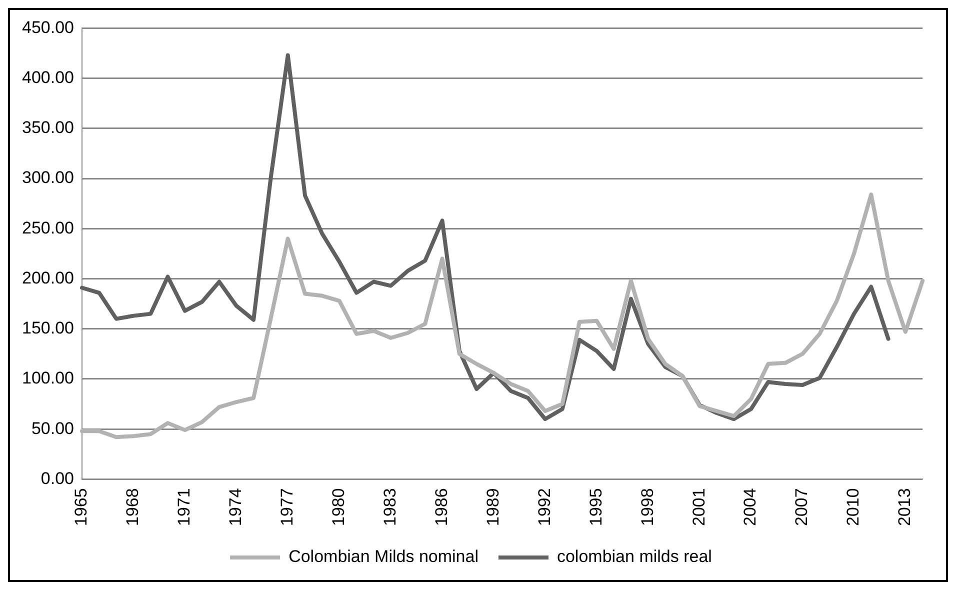  What do you see at coordinates (48, 128) in the screenshot?
I see `y-tick-label: 350.00` at bounding box center [48, 128].